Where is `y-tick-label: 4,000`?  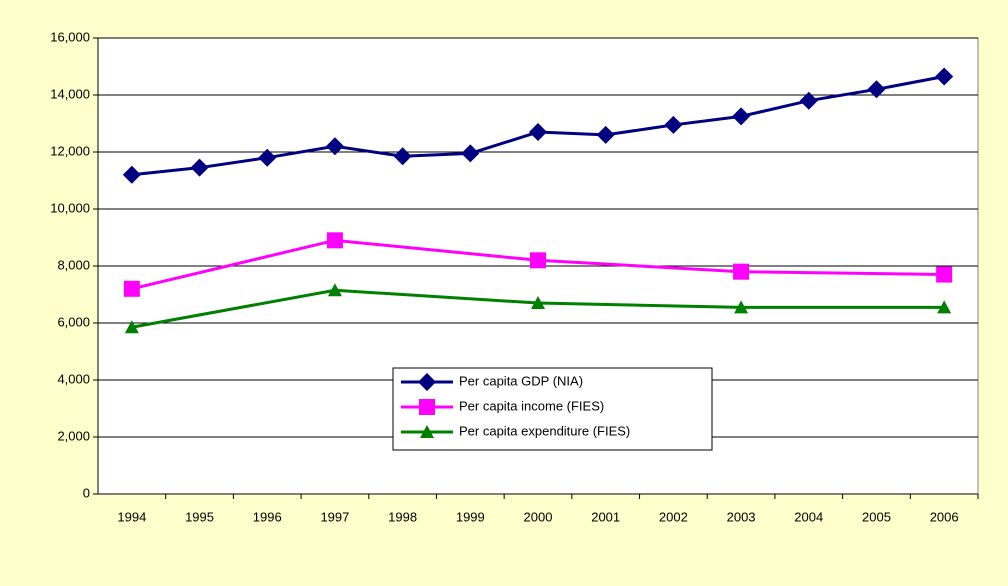 y-tick-label: 4,000 is located at coordinates (73, 378).